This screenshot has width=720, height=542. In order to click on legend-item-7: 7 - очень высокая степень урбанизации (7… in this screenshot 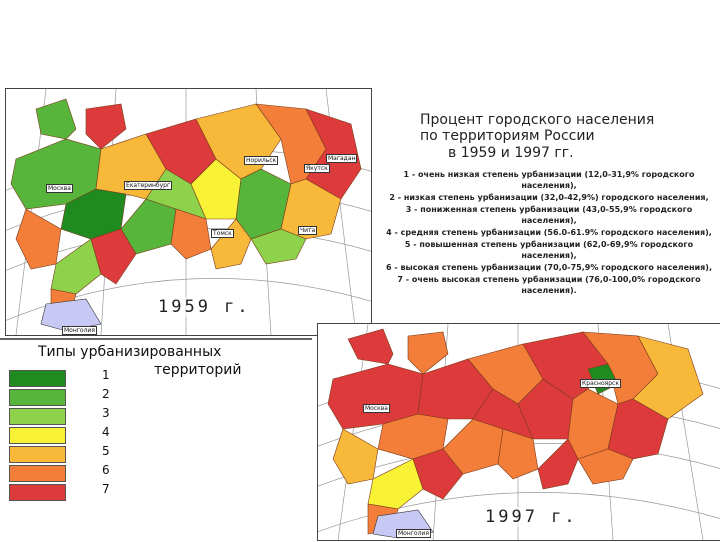, I will do `click(549, 285)`.